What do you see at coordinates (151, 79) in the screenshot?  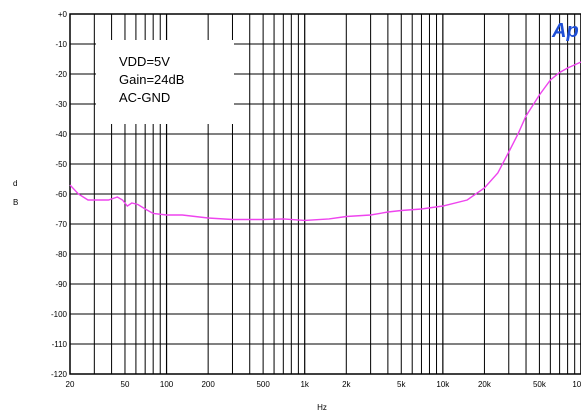 I see `annotation-gain: Gain=24dB` at bounding box center [151, 79].